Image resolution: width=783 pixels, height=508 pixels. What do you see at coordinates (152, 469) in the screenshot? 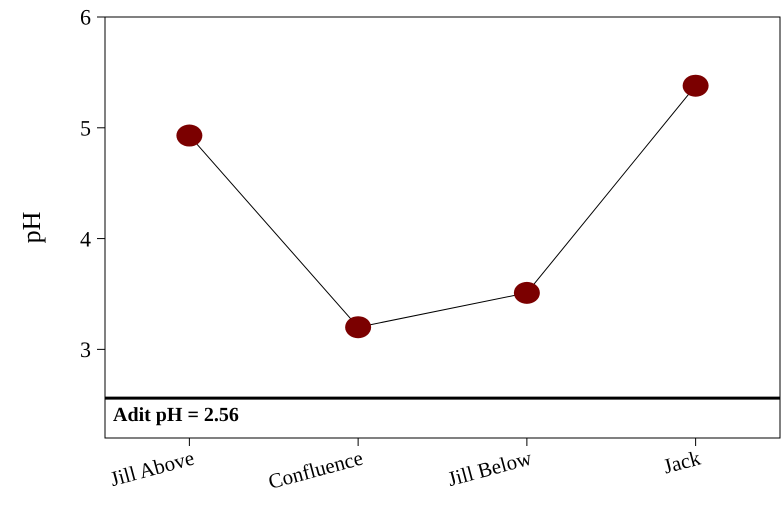
I see `x-tick-label: Jill Above` at bounding box center [152, 469].